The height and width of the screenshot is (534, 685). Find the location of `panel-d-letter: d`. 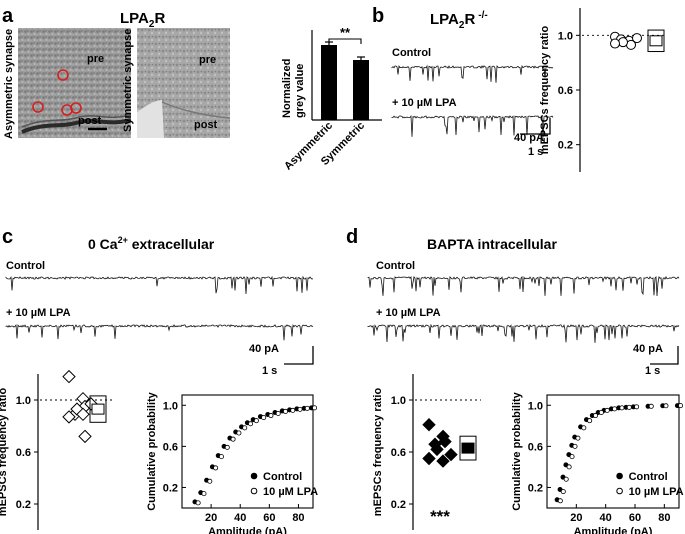

panel-d-letter: d is located at coordinates (352, 237).